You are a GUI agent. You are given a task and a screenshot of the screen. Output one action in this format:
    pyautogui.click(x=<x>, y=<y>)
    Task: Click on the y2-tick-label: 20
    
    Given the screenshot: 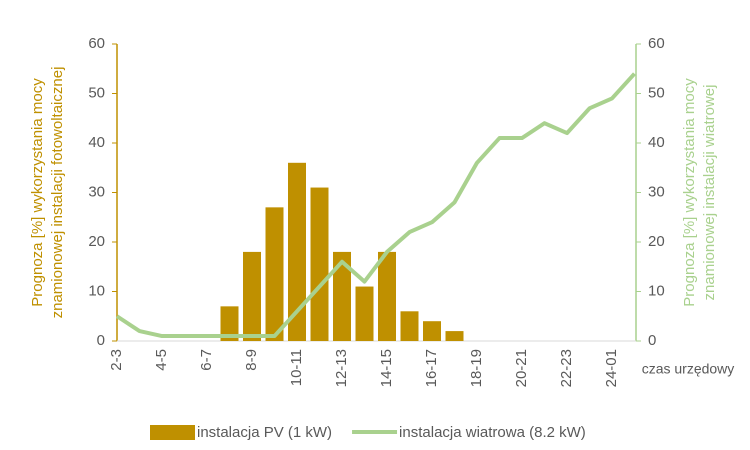 What is the action you would take?
    pyautogui.click(x=656, y=241)
    